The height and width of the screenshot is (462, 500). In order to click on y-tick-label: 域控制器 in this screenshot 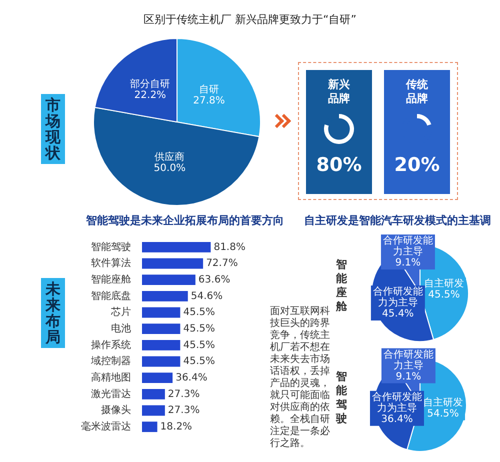, I will do `click(110, 361)`.